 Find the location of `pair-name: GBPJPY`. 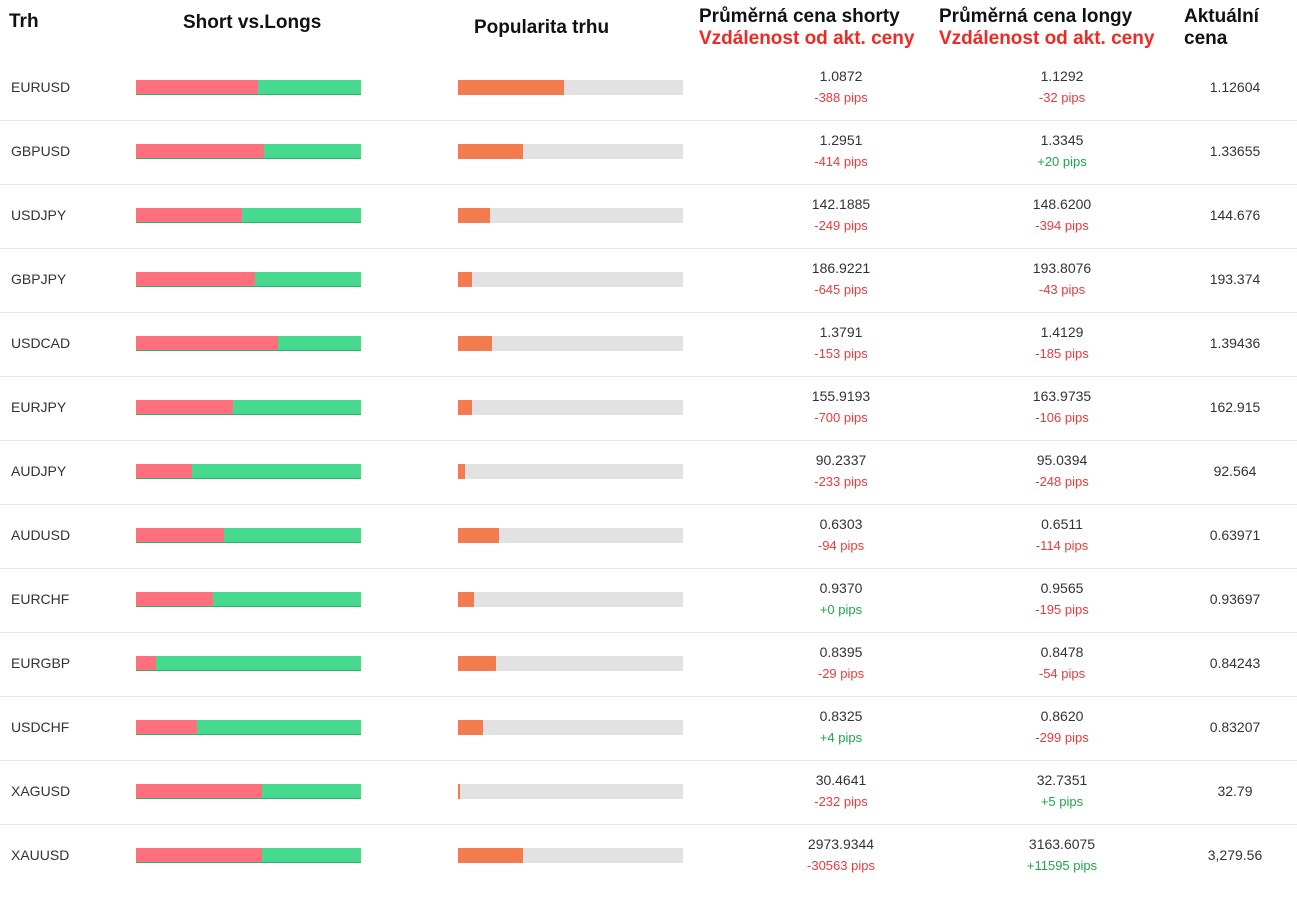

pair-name: GBPJPY is located at coordinates (39, 279).